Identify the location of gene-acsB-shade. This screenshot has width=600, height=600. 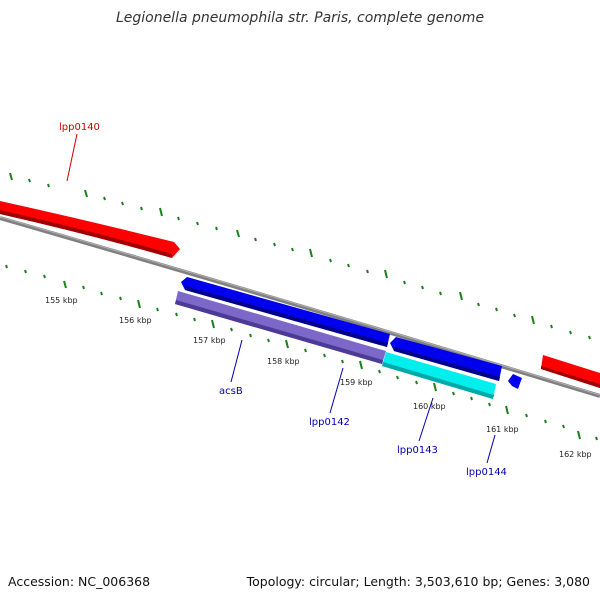
(279, 332).